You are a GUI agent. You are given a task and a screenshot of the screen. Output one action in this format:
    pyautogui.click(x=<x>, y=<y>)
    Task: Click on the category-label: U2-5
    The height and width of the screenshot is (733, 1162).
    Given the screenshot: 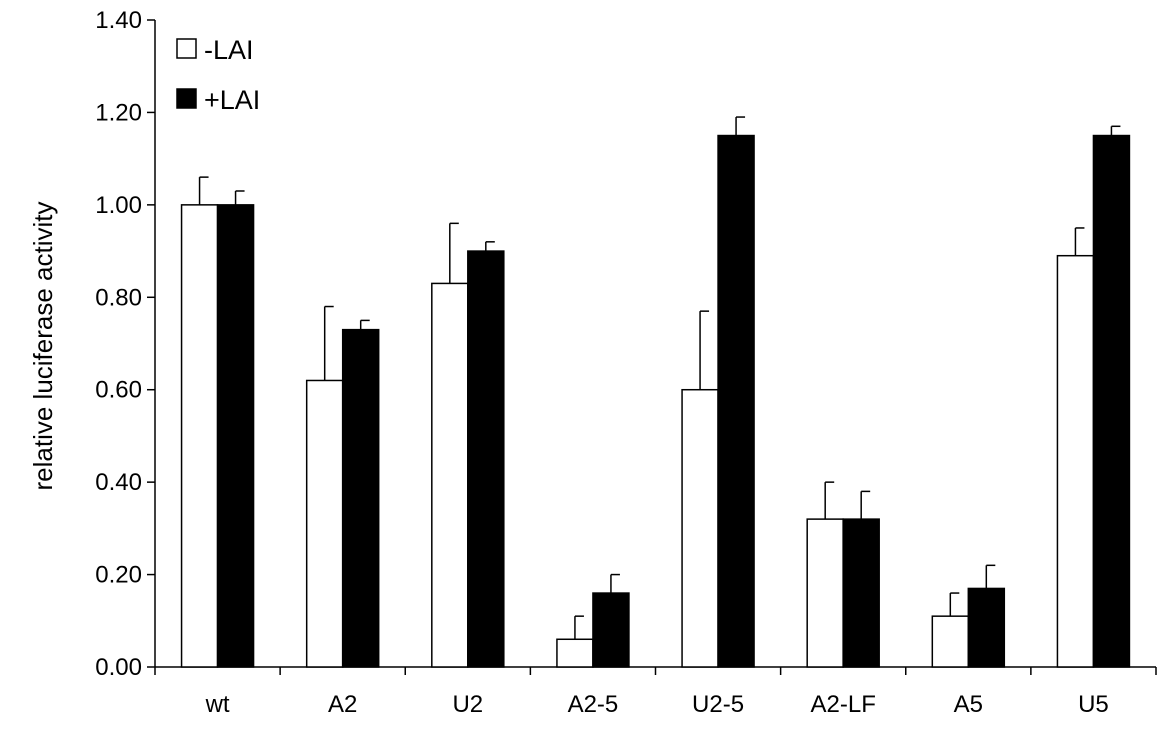 What is the action you would take?
    pyautogui.click(x=718, y=704)
    